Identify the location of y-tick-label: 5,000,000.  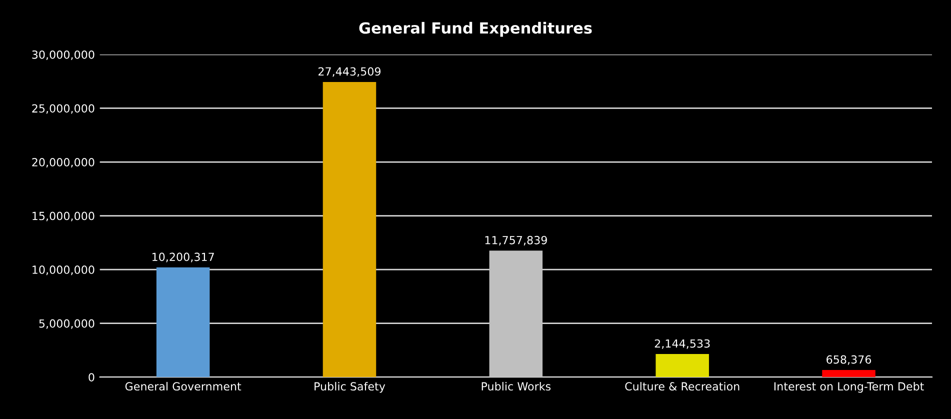
(66, 324).